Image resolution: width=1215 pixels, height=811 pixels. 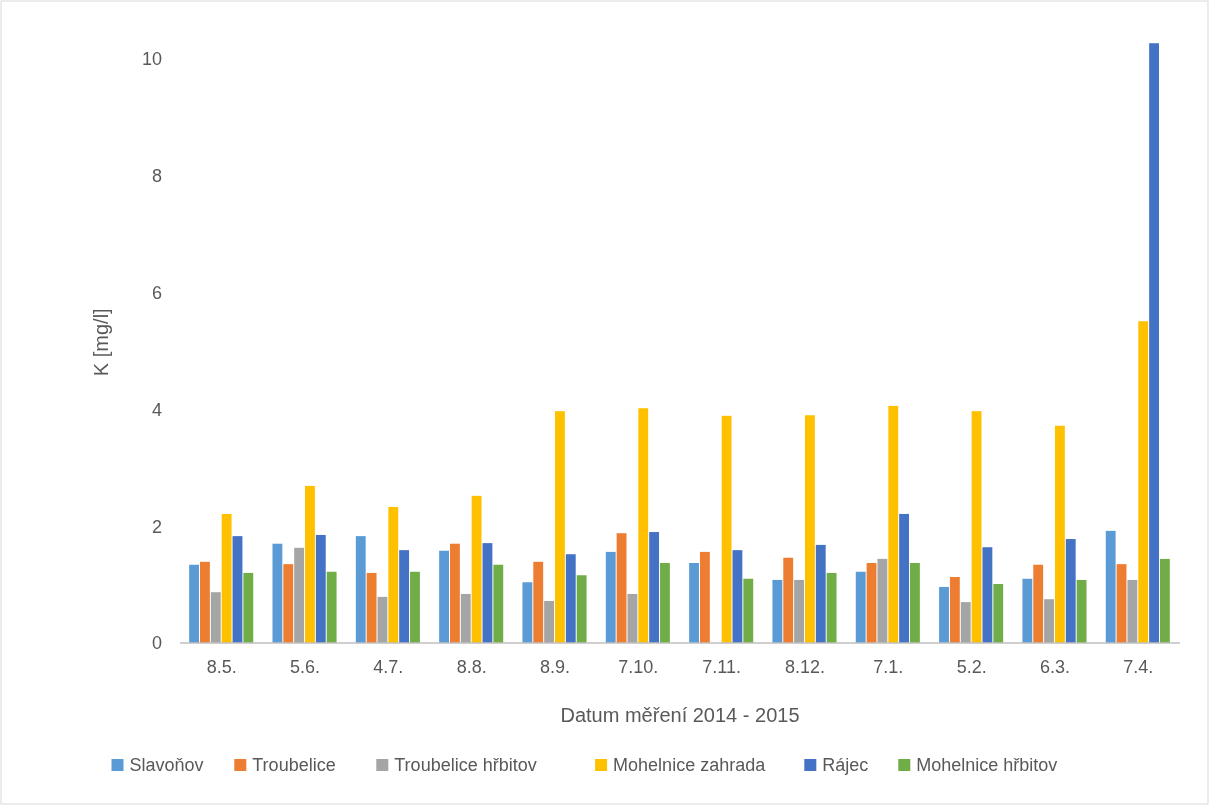 I want to click on x-tick-label: 8.12., so click(x=805, y=667).